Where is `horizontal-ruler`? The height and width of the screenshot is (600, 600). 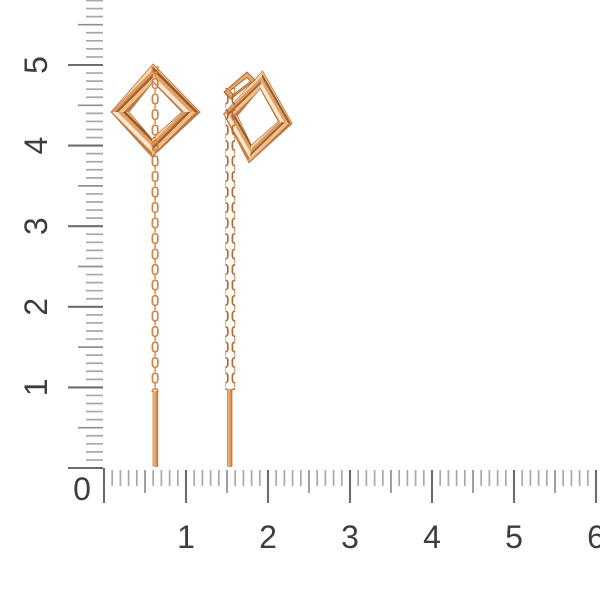
horizontal-ruler is located at coordinates (350, 485).